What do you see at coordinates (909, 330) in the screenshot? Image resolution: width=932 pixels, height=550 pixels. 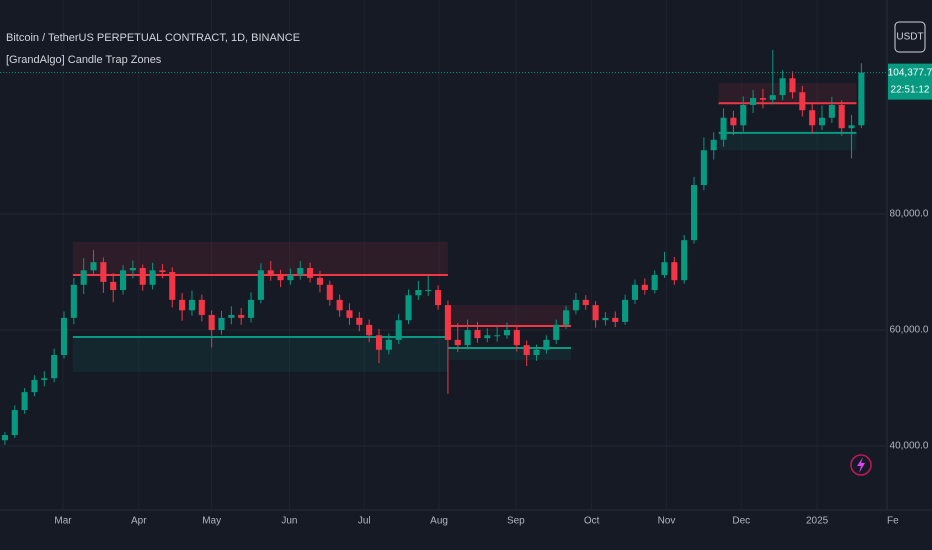 I see `y-tick-label: 60,000.0` at bounding box center [909, 330].